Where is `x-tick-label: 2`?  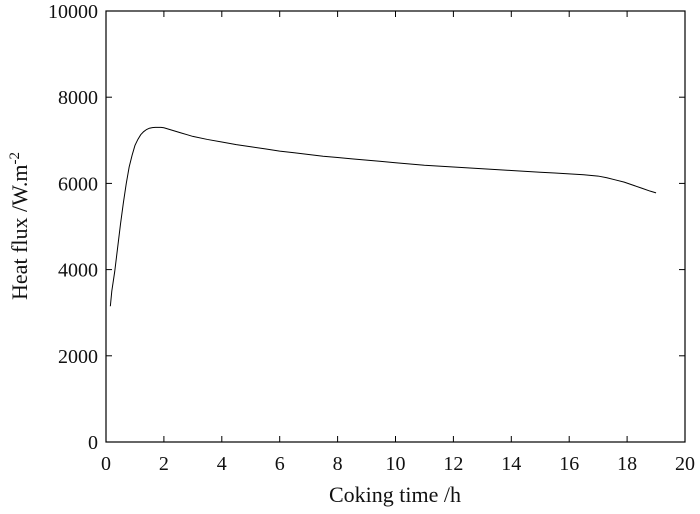
x-tick-label: 2 is located at coordinates (164, 464).